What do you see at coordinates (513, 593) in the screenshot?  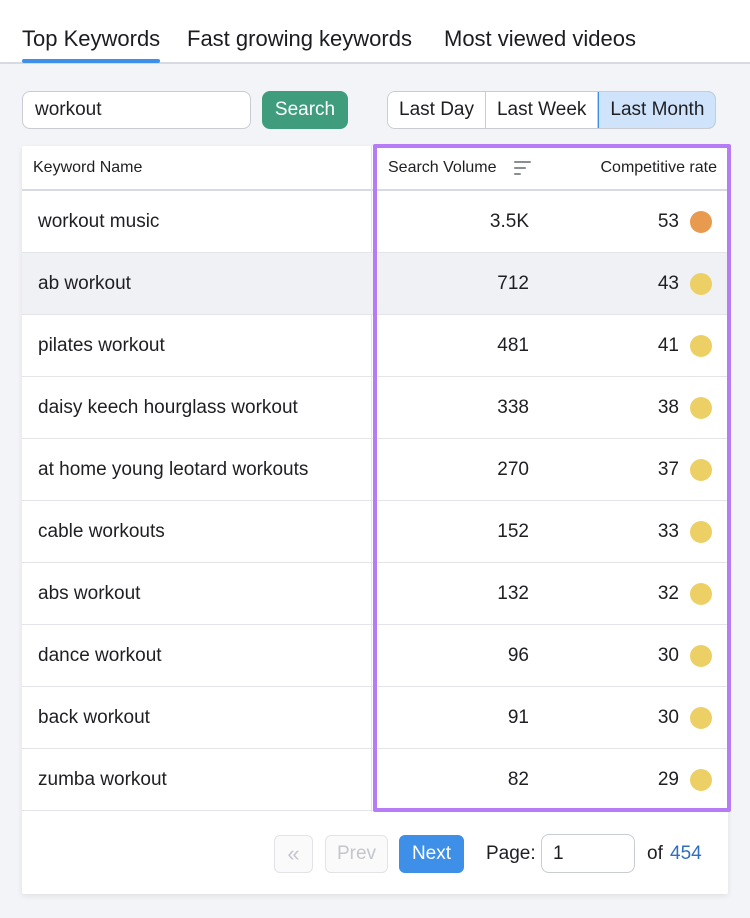 I see `search-volume: 132` at bounding box center [513, 593].